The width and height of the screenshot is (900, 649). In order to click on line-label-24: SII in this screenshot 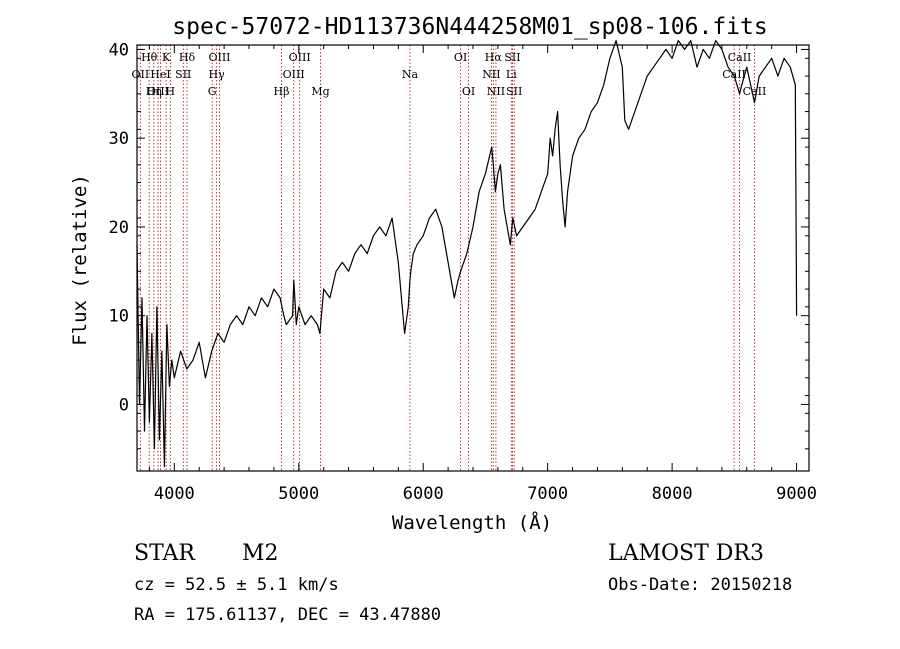, I will do `click(514, 91)`.